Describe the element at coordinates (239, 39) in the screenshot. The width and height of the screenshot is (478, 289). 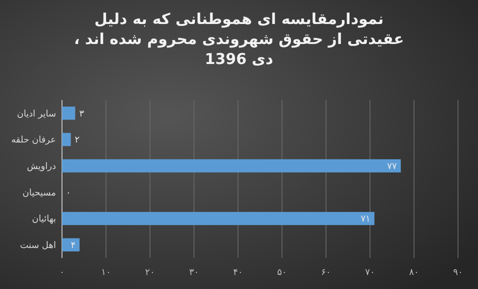
I see `chart-title: نمودارمقایسه ای هموطنانی که به دلیل عقیدتی از حقوق شهروندی محروم شده اند ، دی 1396` at that location.